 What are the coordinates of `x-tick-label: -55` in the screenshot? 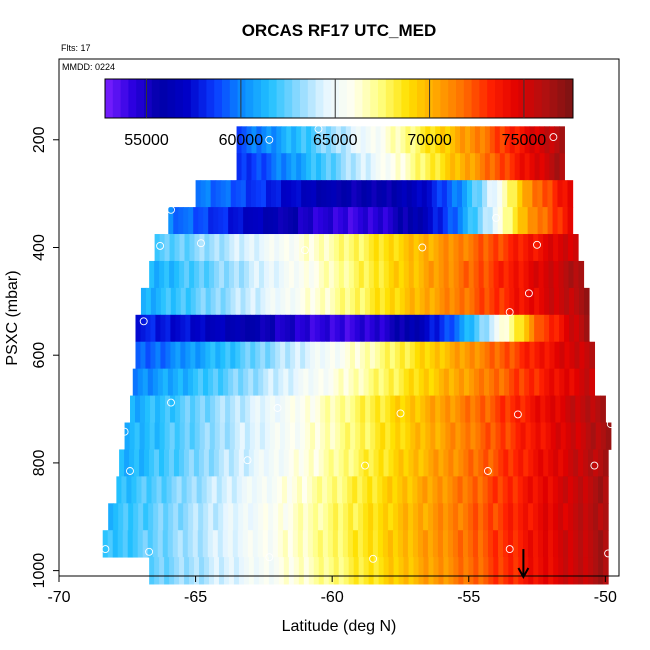 It's located at (468, 597).